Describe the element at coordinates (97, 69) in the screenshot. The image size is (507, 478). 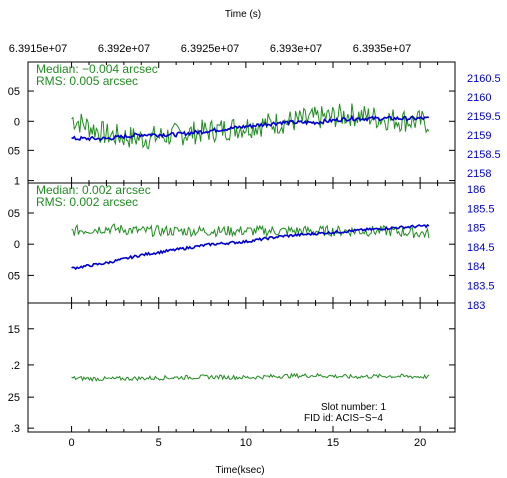
I see `panel-annotation: Median: −0.004 arcsec` at that location.